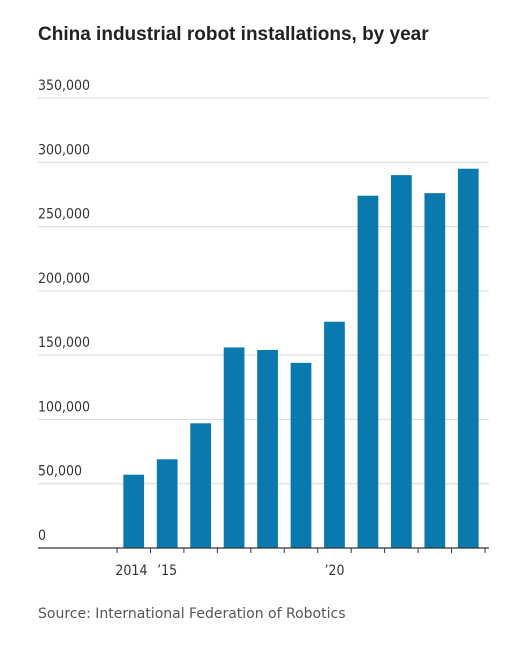 The image size is (518, 648). Describe the element at coordinates (64, 407) in the screenshot. I see `y-tick-label: 100,000` at that location.